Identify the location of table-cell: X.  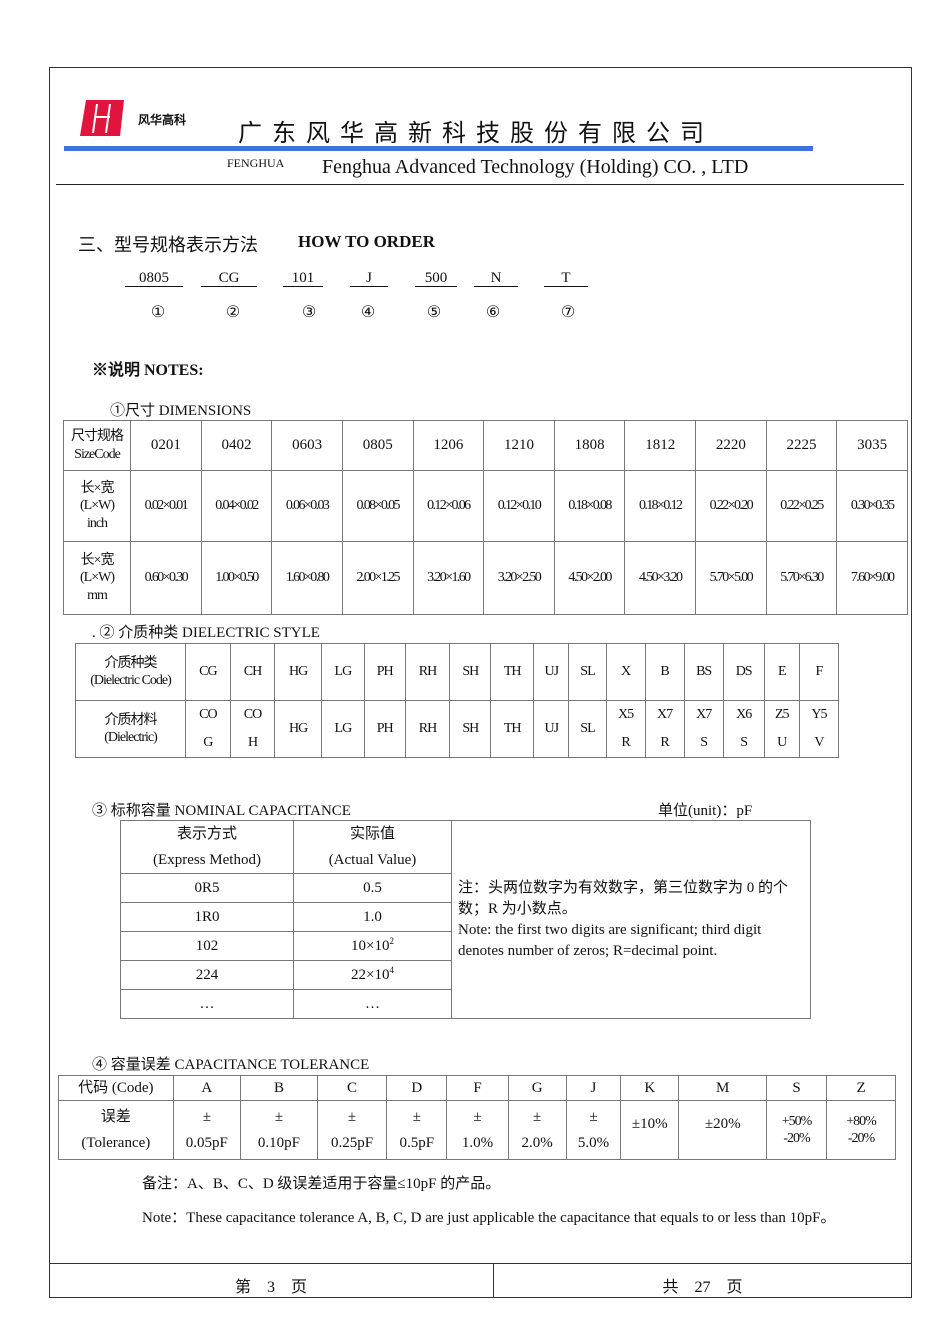
(625, 672).